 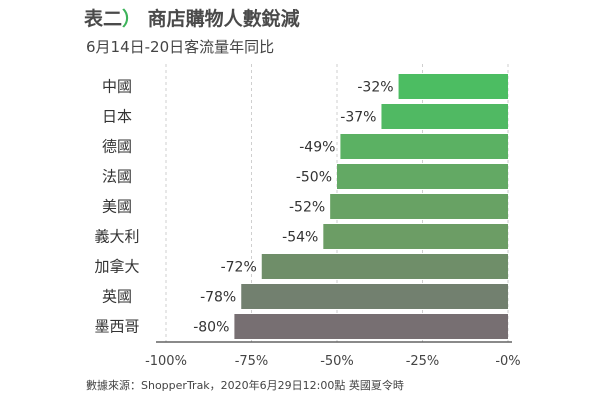 What do you see at coordinates (117, 207) in the screenshot?
I see `category-label-4: 美國` at bounding box center [117, 207].